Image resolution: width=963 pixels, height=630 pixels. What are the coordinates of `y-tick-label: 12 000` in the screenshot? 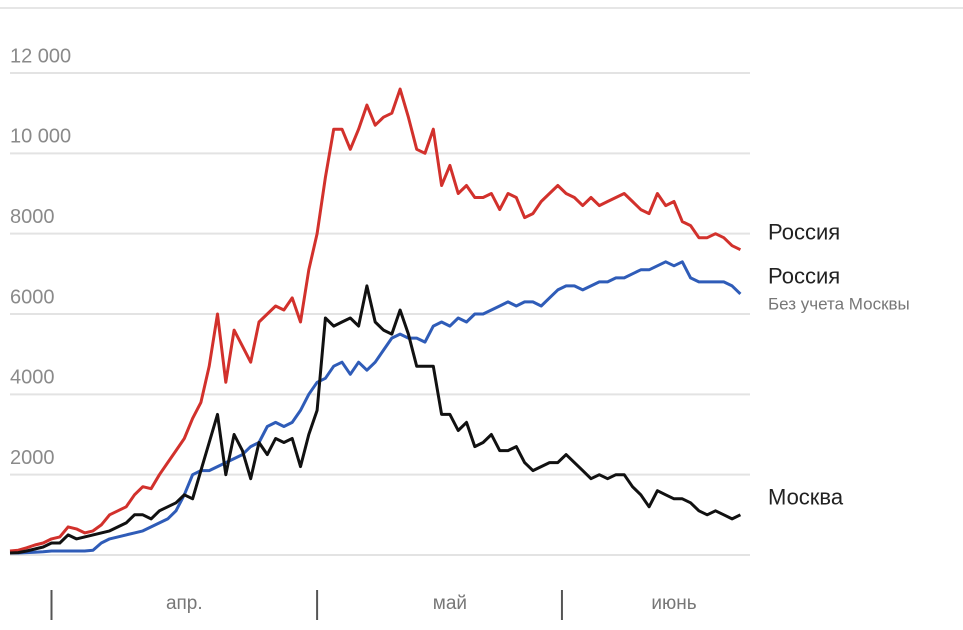 It's located at (40, 56).